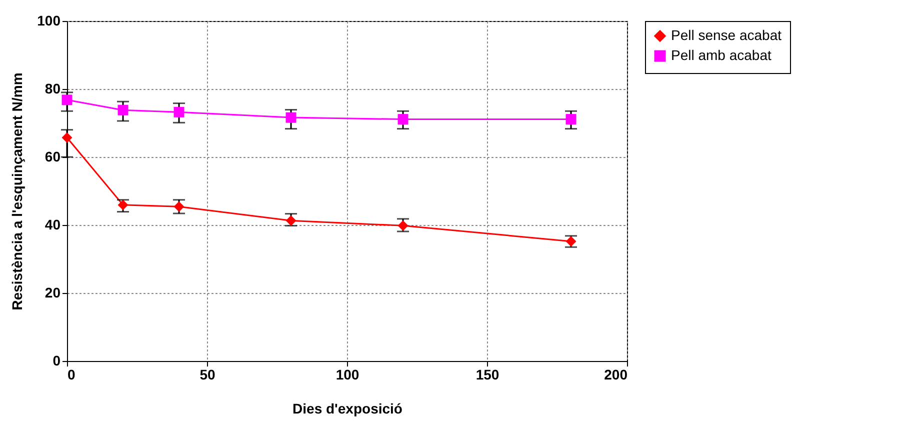 The height and width of the screenshot is (445, 907). What do you see at coordinates (49, 20) in the screenshot?
I see `y-tick-label: 100` at bounding box center [49, 20].